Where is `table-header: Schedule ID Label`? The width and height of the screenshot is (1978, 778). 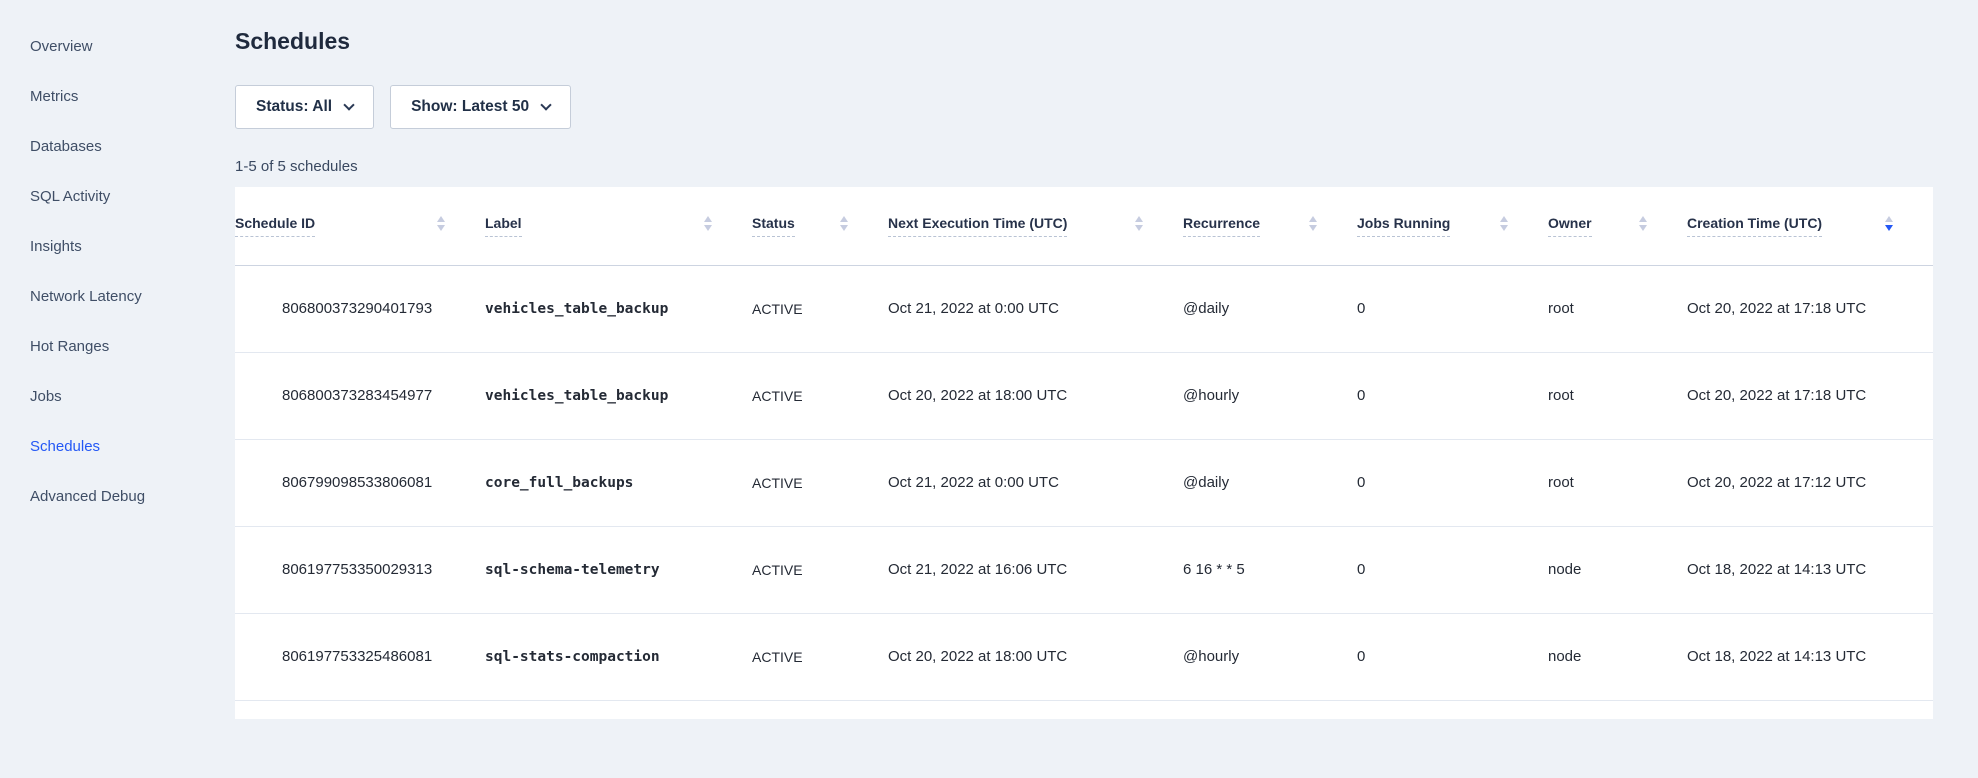
table-header: Schedule ID Label is located at coordinates (1084, 226).